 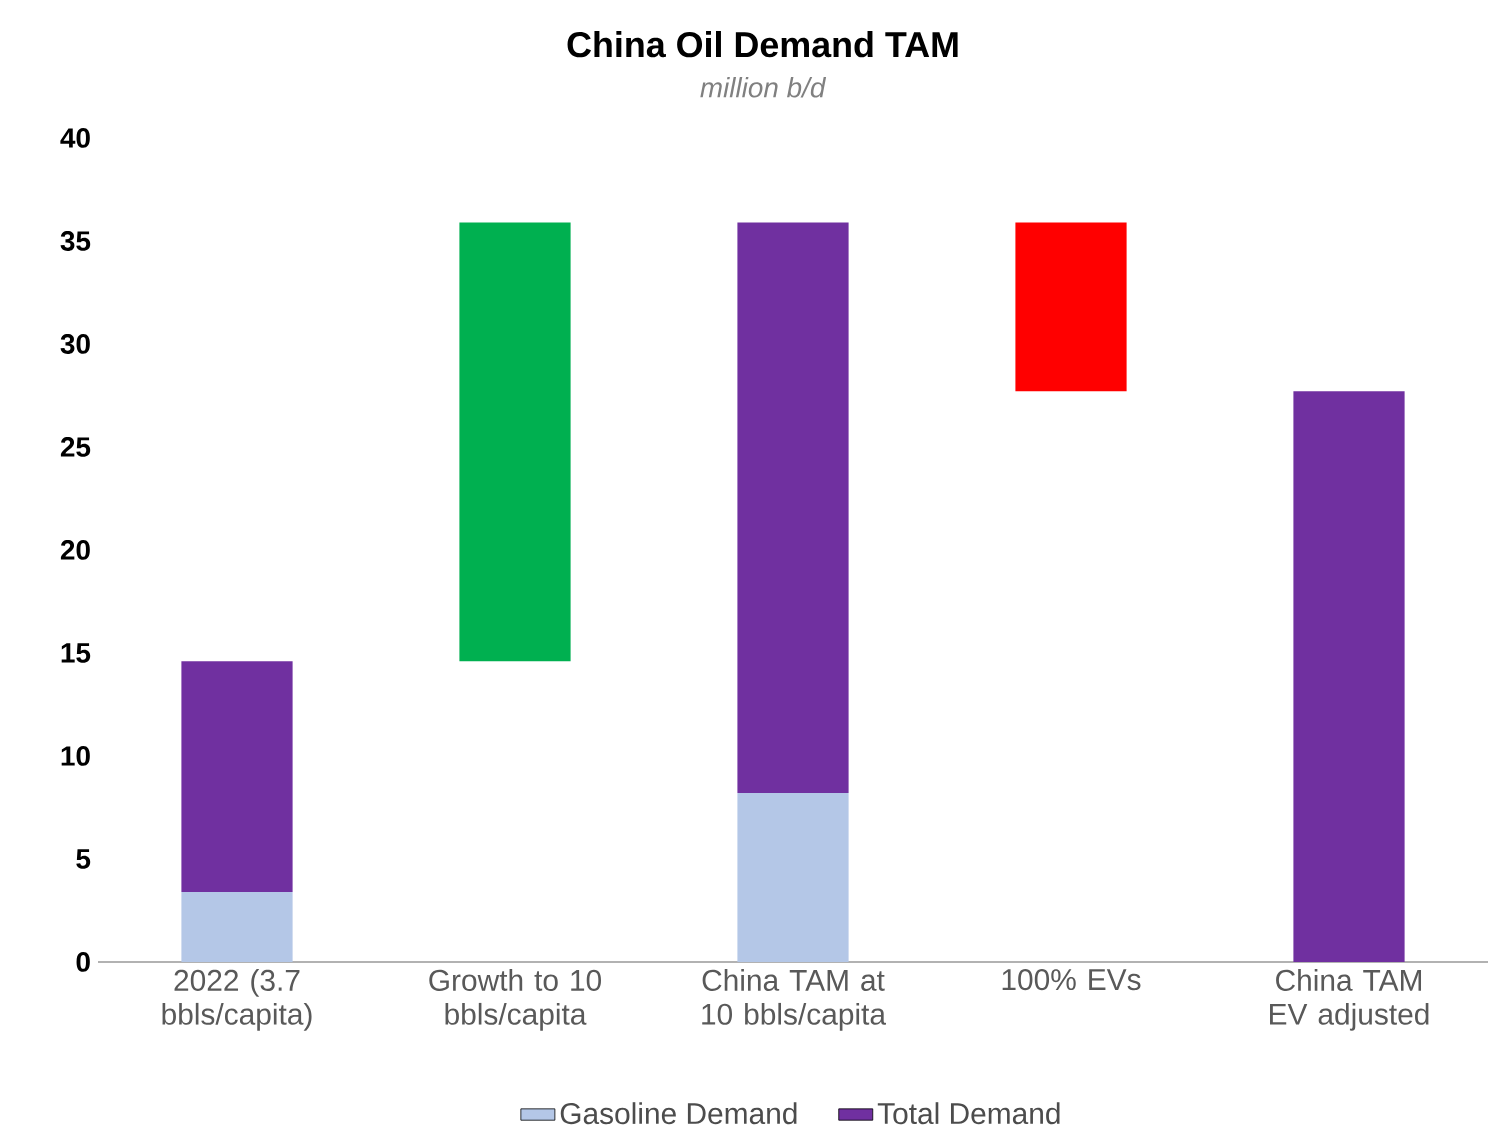 What do you see at coordinates (75, 138) in the screenshot?
I see `y-tick-label: 40` at bounding box center [75, 138].